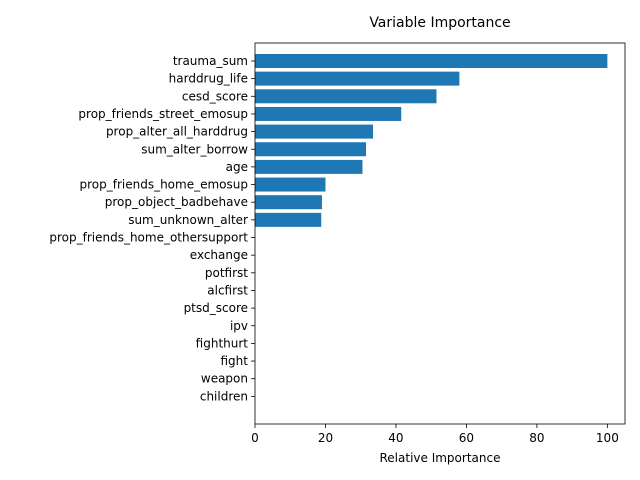 Image resolution: width=640 pixels, height=480 pixels. Describe the element at coordinates (194, 149) in the screenshot. I see `y-tick-label: sum_alter_borrow` at that location.